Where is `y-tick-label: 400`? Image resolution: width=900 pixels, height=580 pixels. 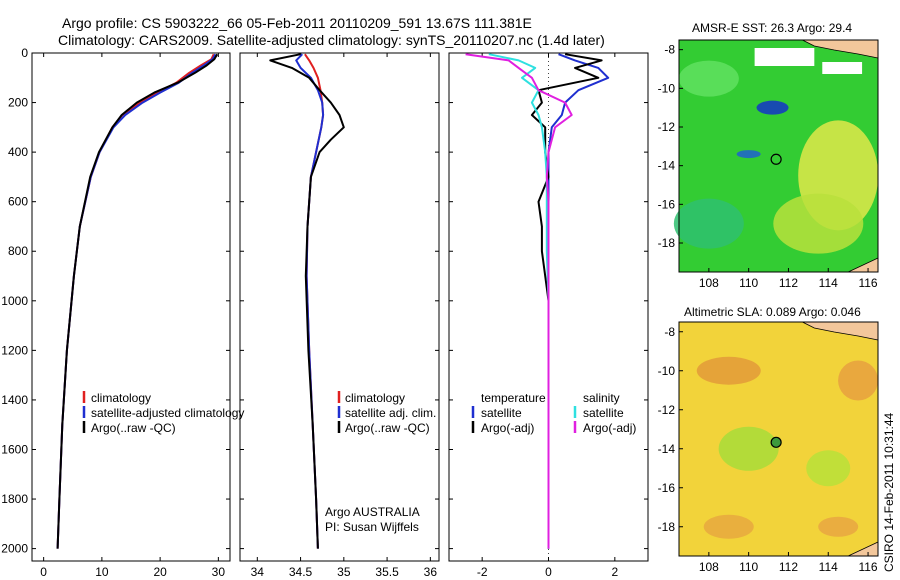 y-tick-label: 400 is located at coordinates (18, 152).